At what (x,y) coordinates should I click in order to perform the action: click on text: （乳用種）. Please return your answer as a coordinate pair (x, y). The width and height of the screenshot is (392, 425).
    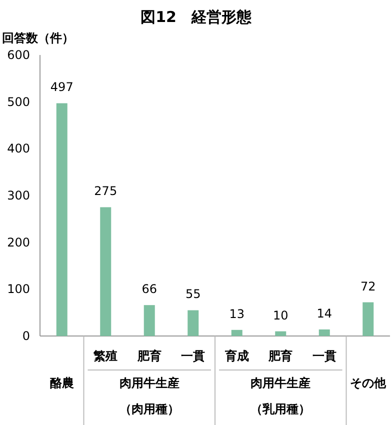
    Looking at the image, I should click on (280, 409).